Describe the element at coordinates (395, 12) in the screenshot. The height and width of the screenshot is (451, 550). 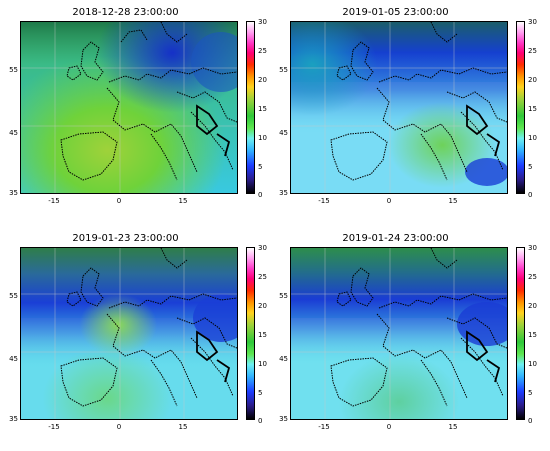
I see `panel-title: 2019-01-05 23:00:00` at that location.